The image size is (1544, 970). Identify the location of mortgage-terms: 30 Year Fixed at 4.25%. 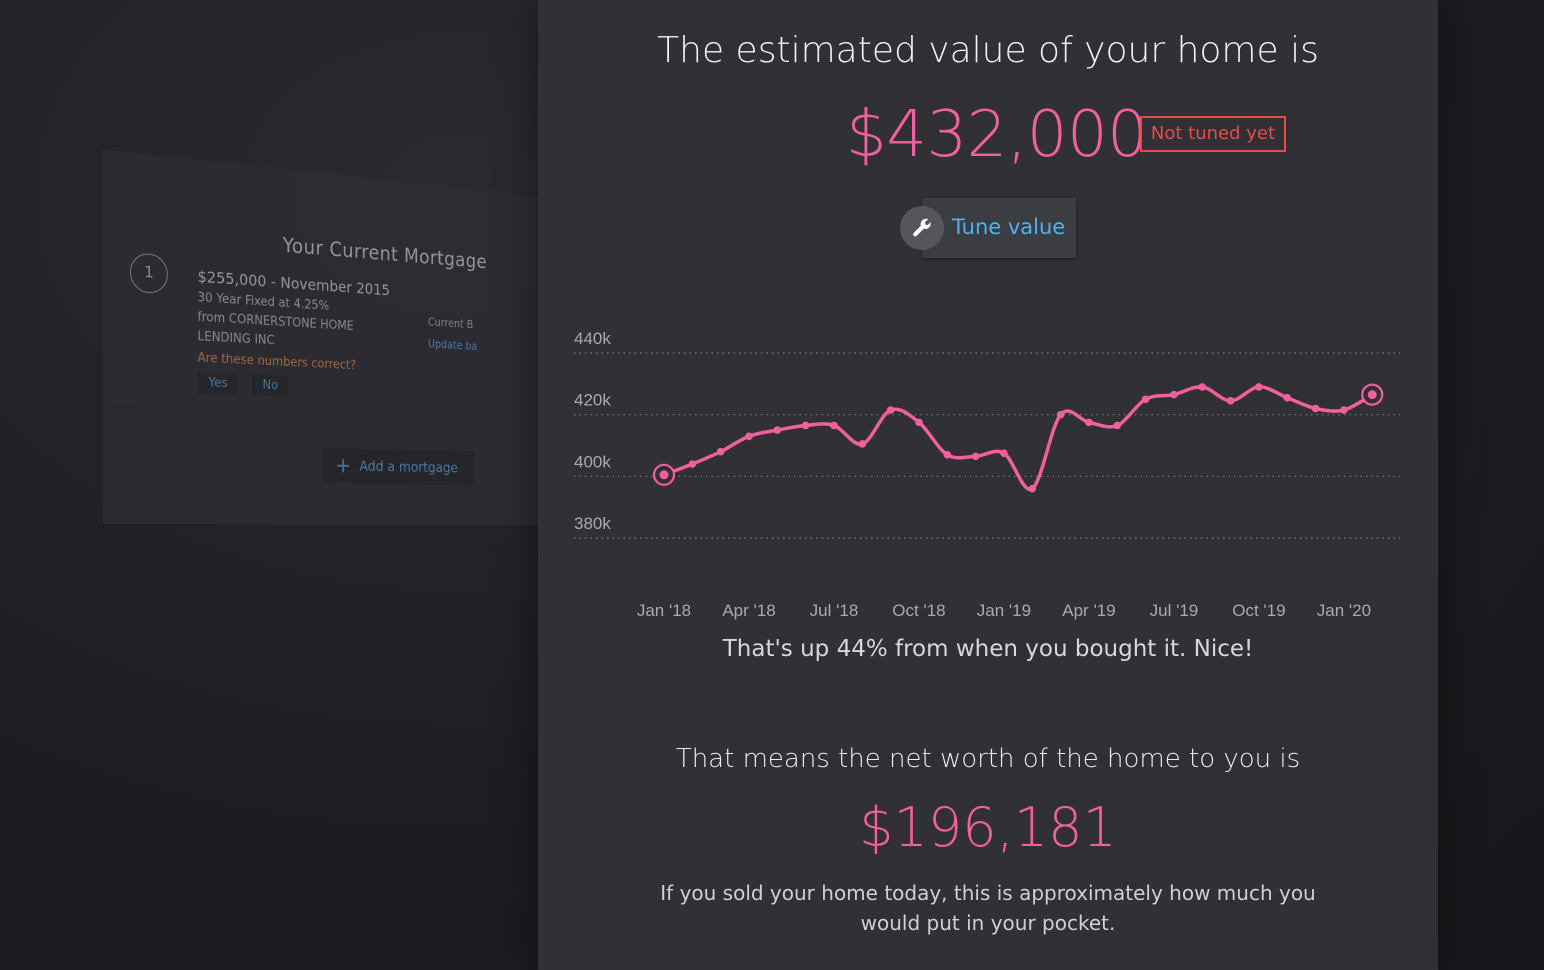
(263, 302).